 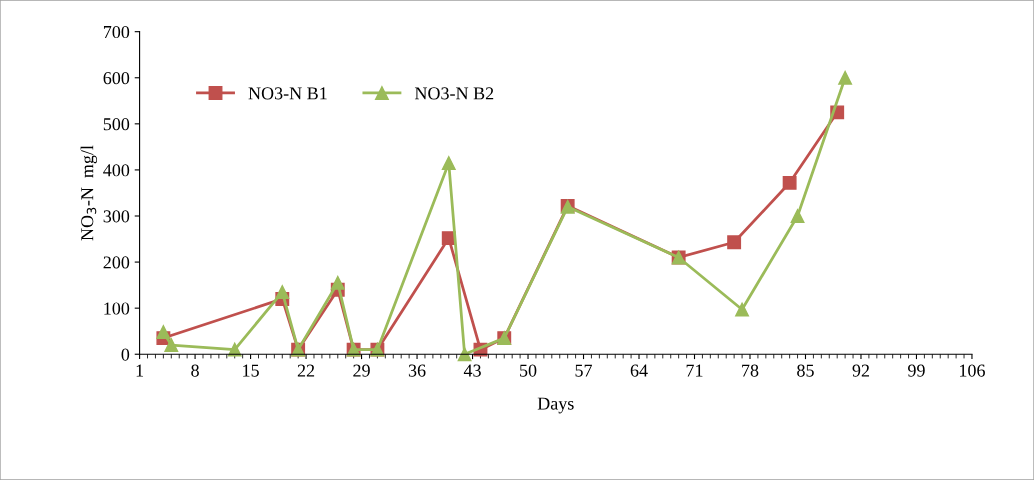 I want to click on legend-label: NO3-N B1, so click(x=287, y=93).